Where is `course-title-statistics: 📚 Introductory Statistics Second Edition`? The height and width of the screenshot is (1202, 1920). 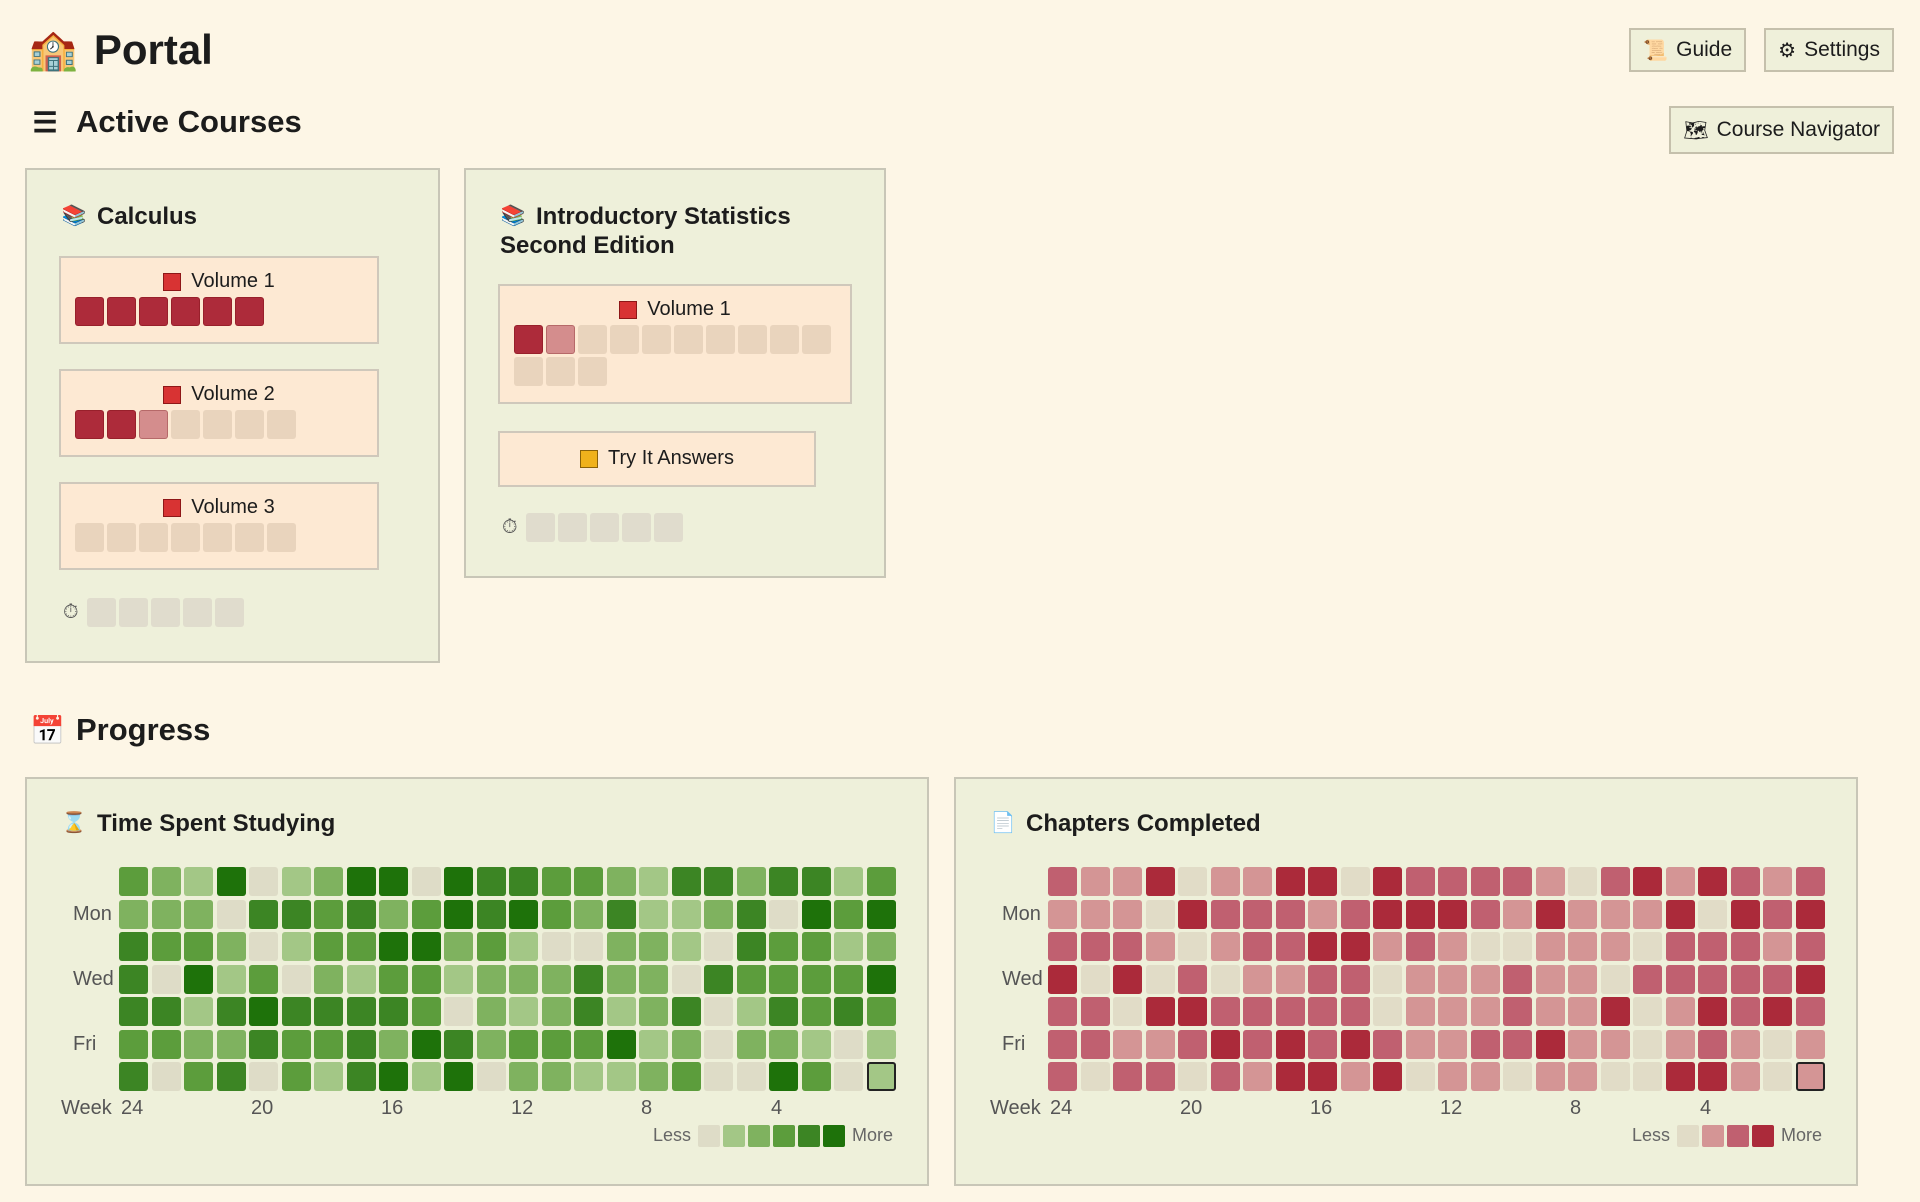 course-title-statistics: 📚 Introductory Statistics Second Edition is located at coordinates (645, 231).